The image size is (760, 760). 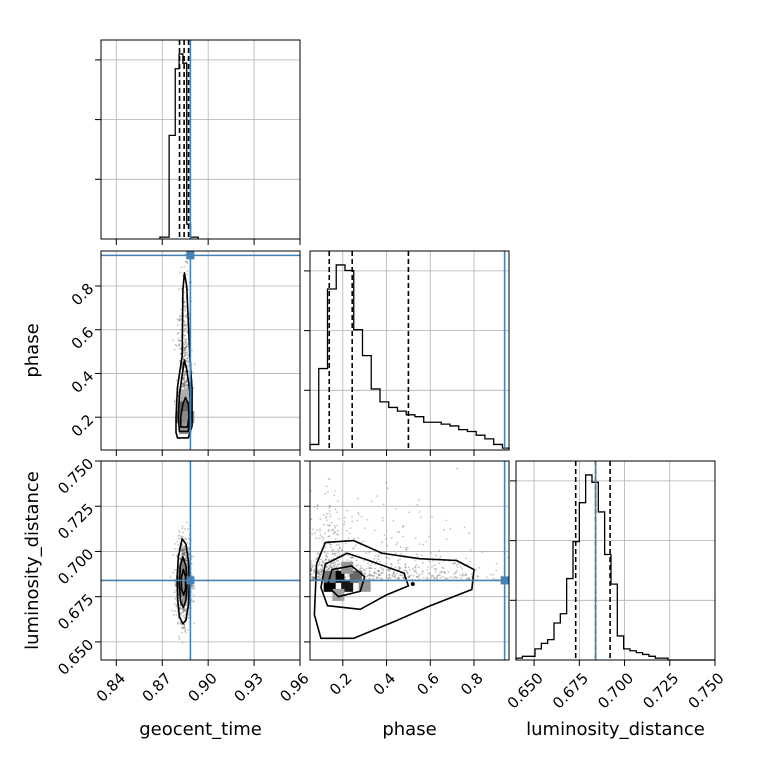 I want to click on x-tick-label: 0.650, so click(x=525, y=690).